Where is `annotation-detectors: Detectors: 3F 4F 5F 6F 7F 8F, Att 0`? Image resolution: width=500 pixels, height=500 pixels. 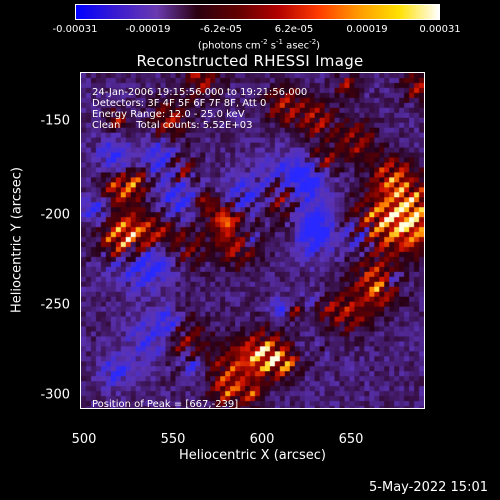
annotation-detectors: Detectors: 3F 4F 5F 6F 7F 8F, Att 0 is located at coordinates (179, 103).